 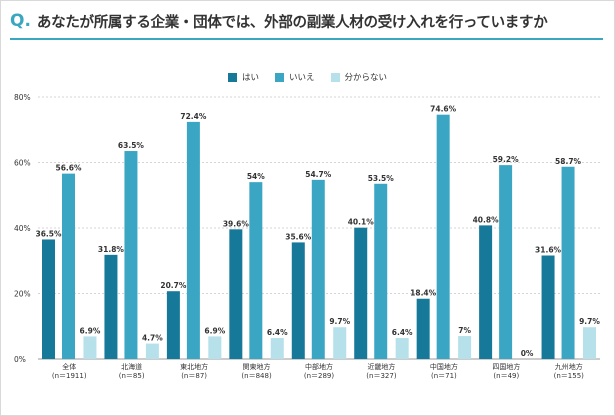 What do you see at coordinates (131, 145) in the screenshot?
I see `data-label: 63.5%` at bounding box center [131, 145].